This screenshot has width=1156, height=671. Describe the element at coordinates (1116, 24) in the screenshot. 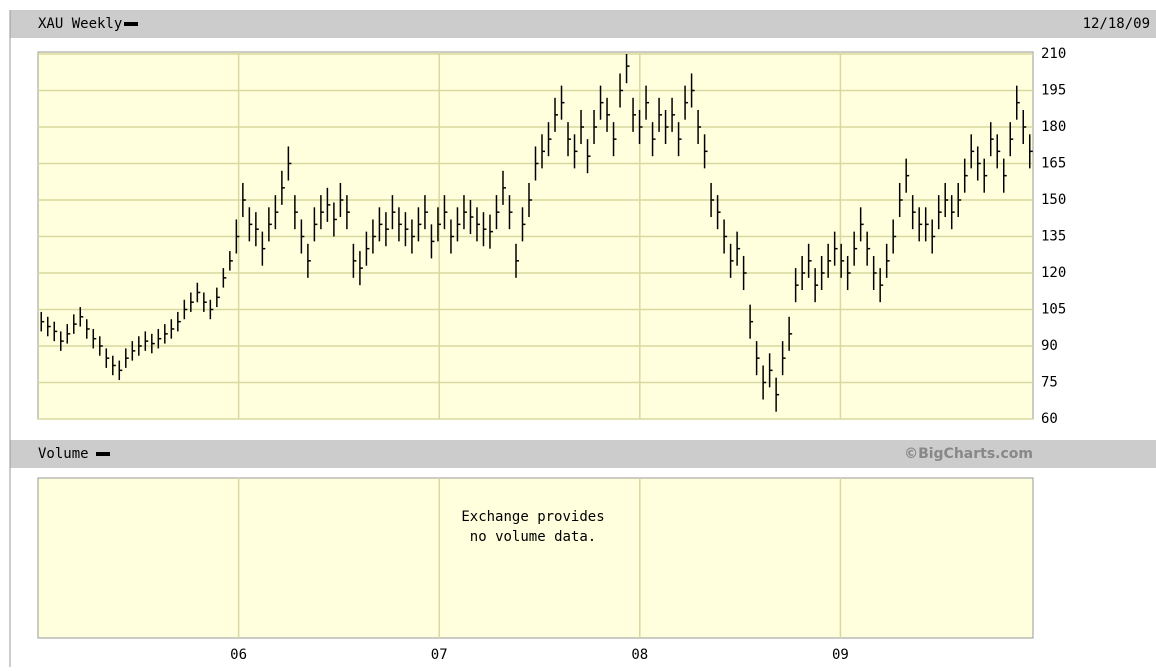

I see `date-label: 12/18/09` at that location.